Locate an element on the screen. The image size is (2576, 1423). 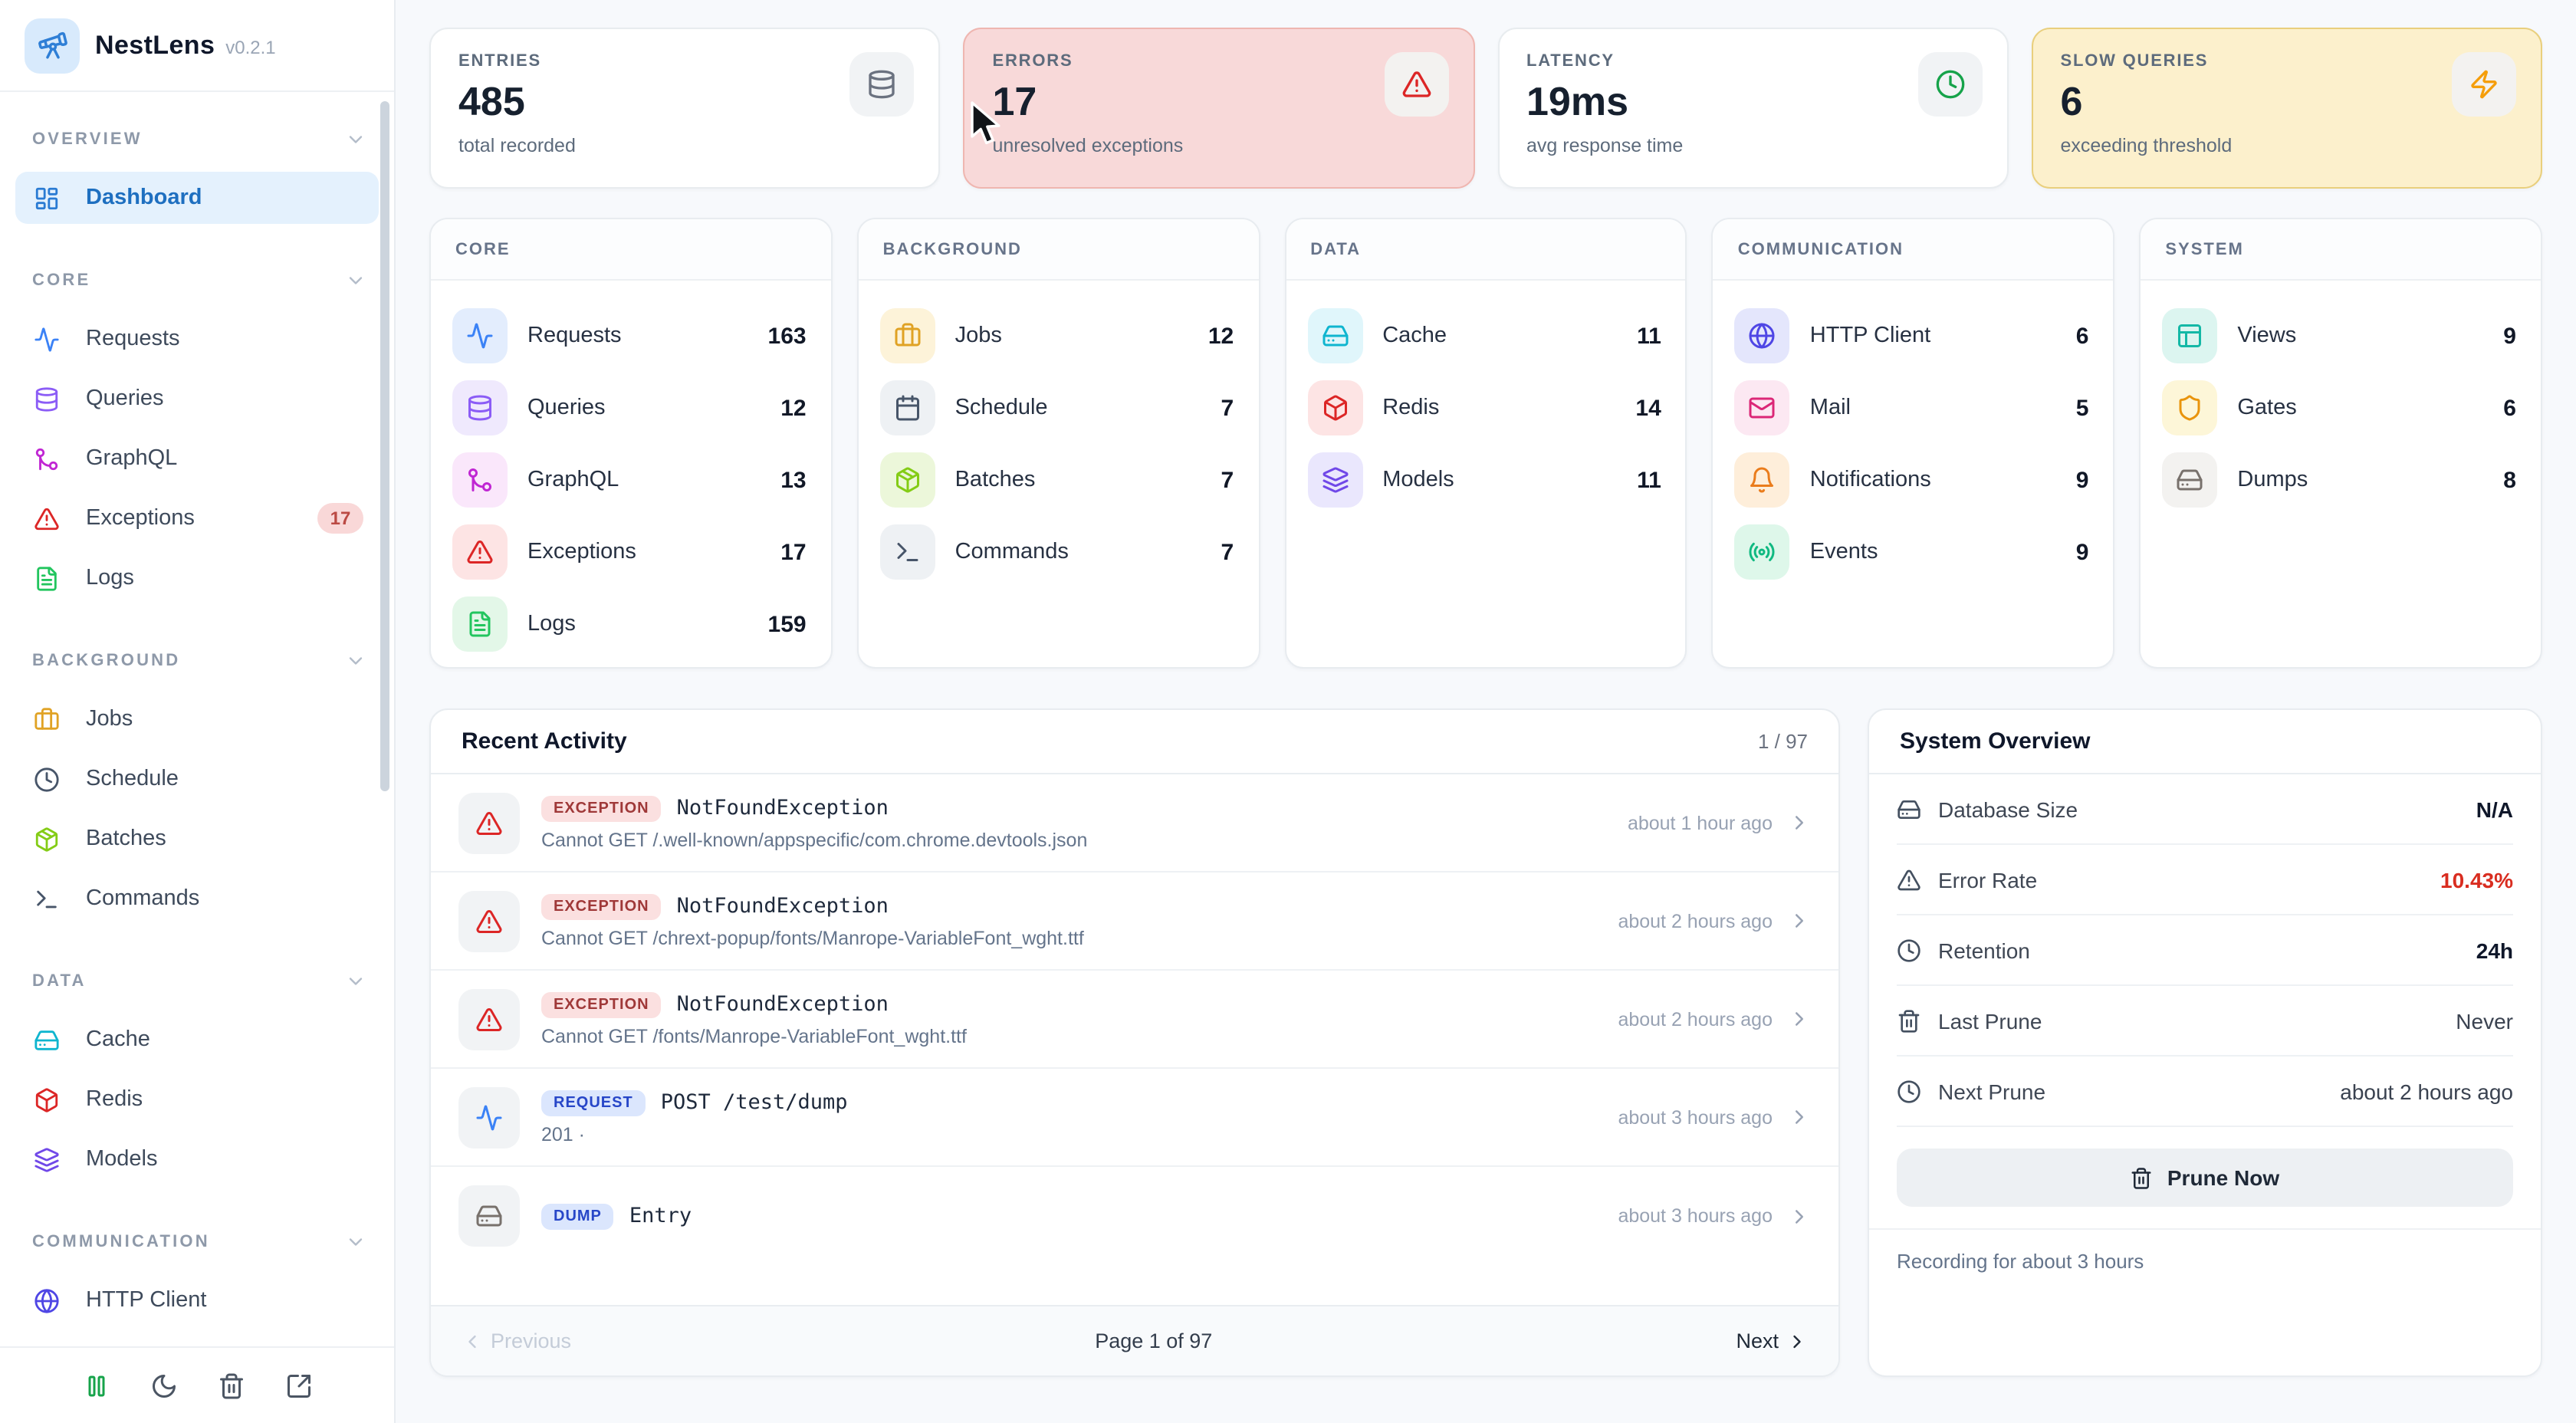
prune-now-button: Prune Now is located at coordinates (2205, 1178).